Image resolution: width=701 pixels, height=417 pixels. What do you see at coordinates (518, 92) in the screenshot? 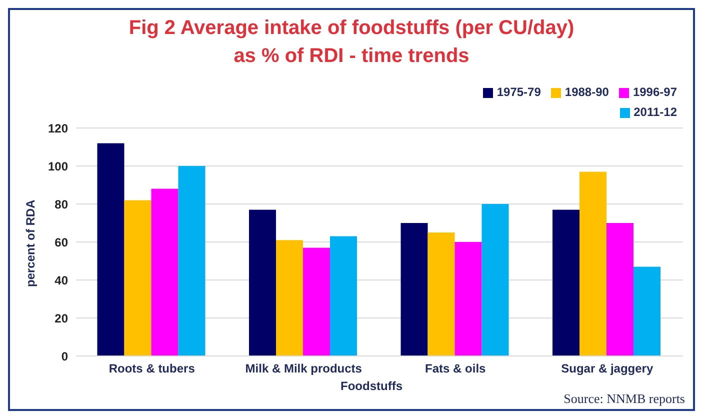
I see `legend-label: 1975-79` at bounding box center [518, 92].